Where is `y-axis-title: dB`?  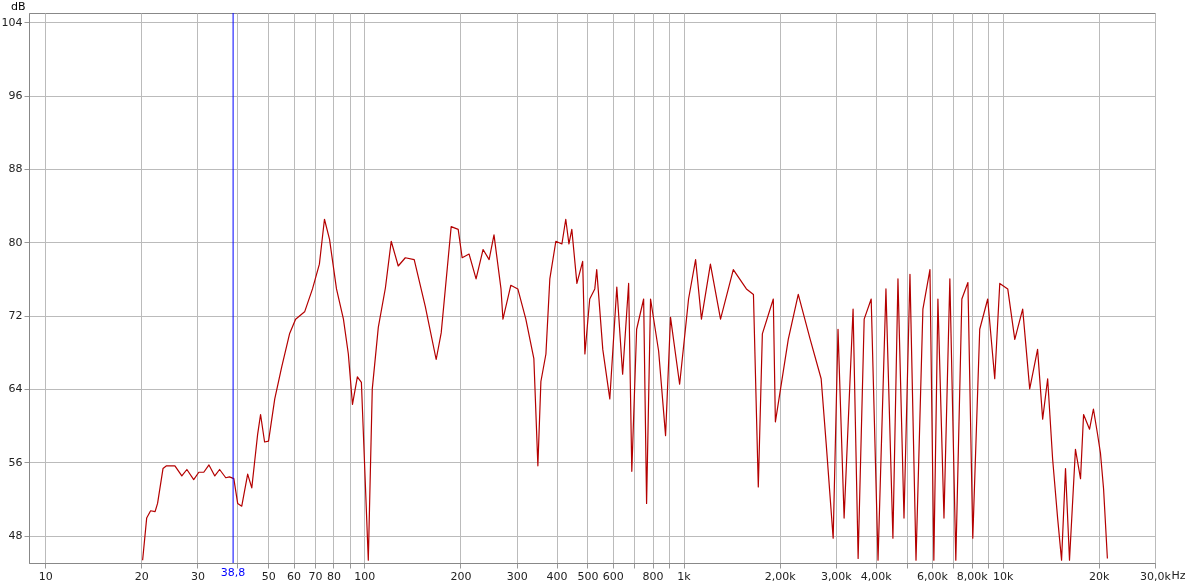 y-axis-title: dB is located at coordinates (18, 6).